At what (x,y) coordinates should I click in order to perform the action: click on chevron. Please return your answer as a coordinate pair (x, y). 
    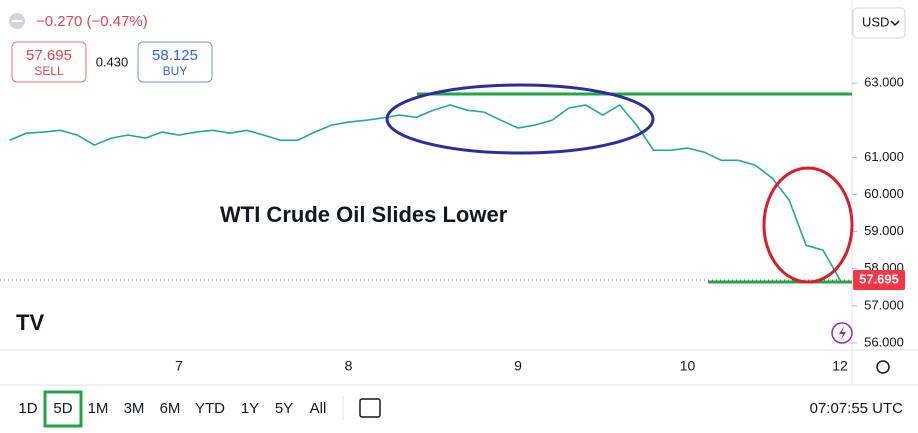
    Looking at the image, I should click on (895, 23).